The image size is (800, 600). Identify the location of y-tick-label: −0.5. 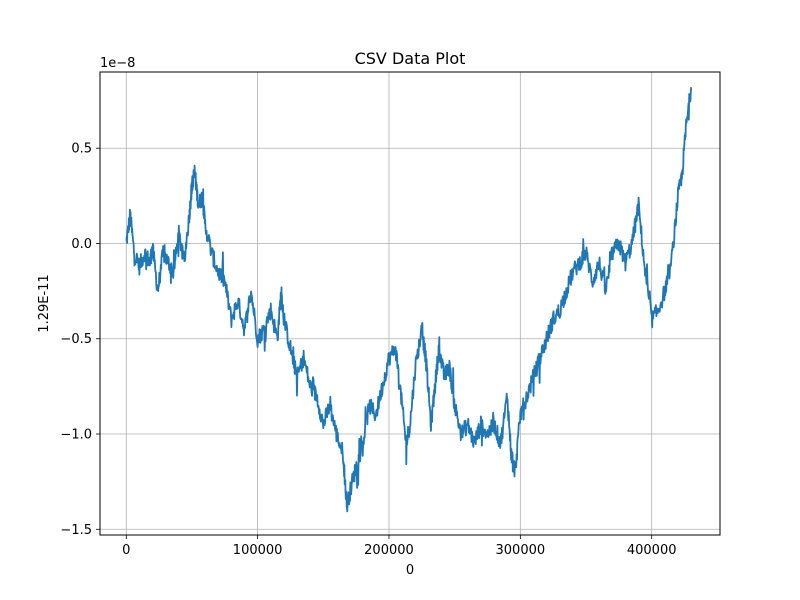
(76, 339).